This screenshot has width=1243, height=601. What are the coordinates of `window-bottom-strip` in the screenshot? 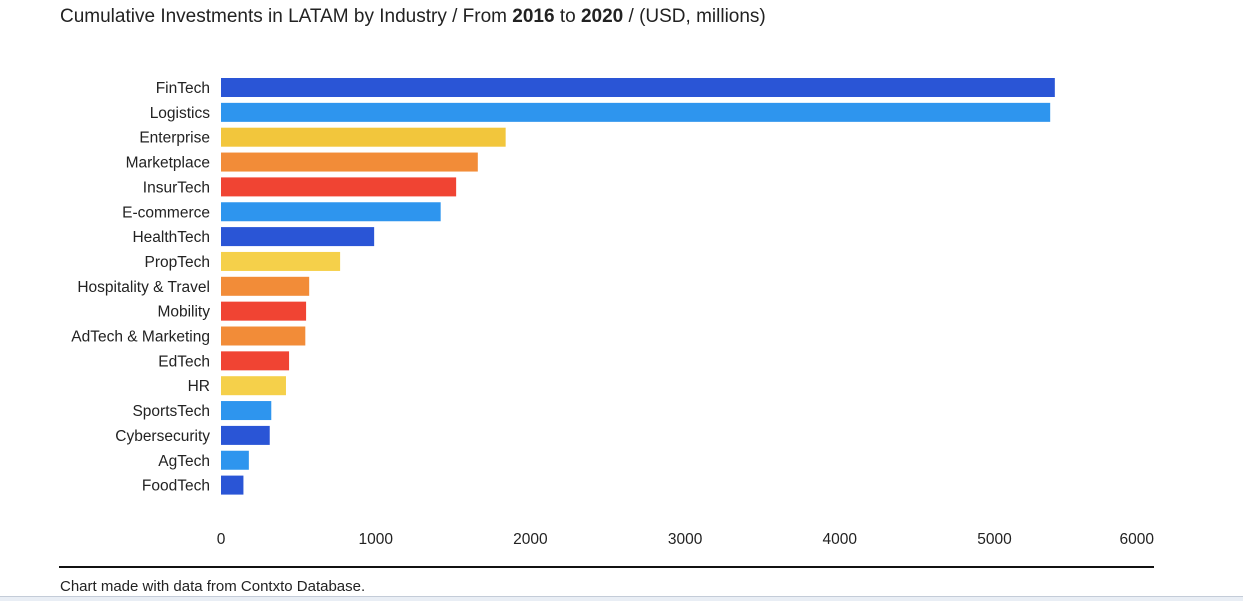 It's located at (621, 598).